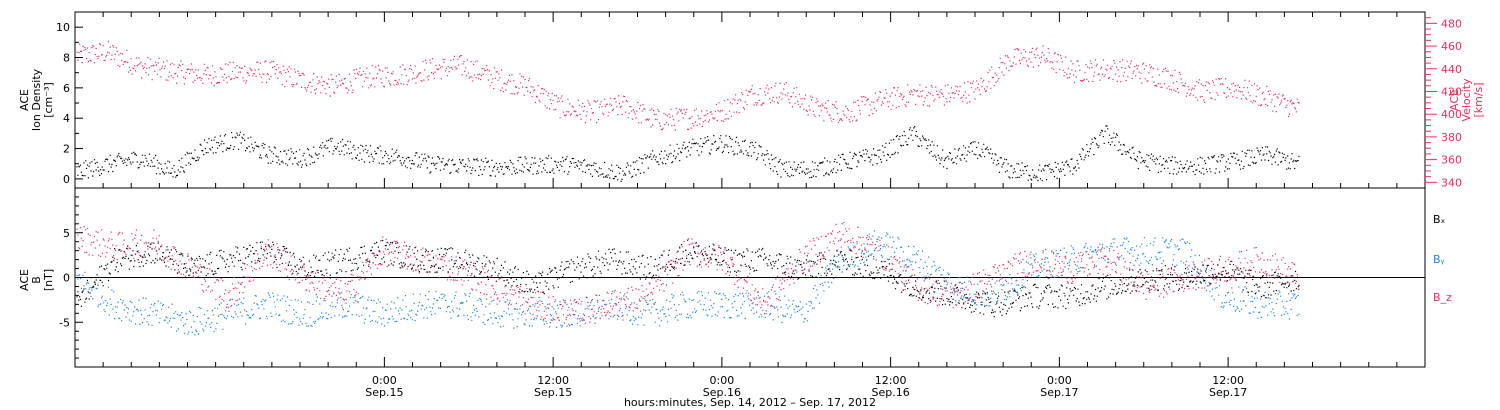 The image size is (1500, 410). I want to click on imf-tick-label: 5, so click(66, 233).